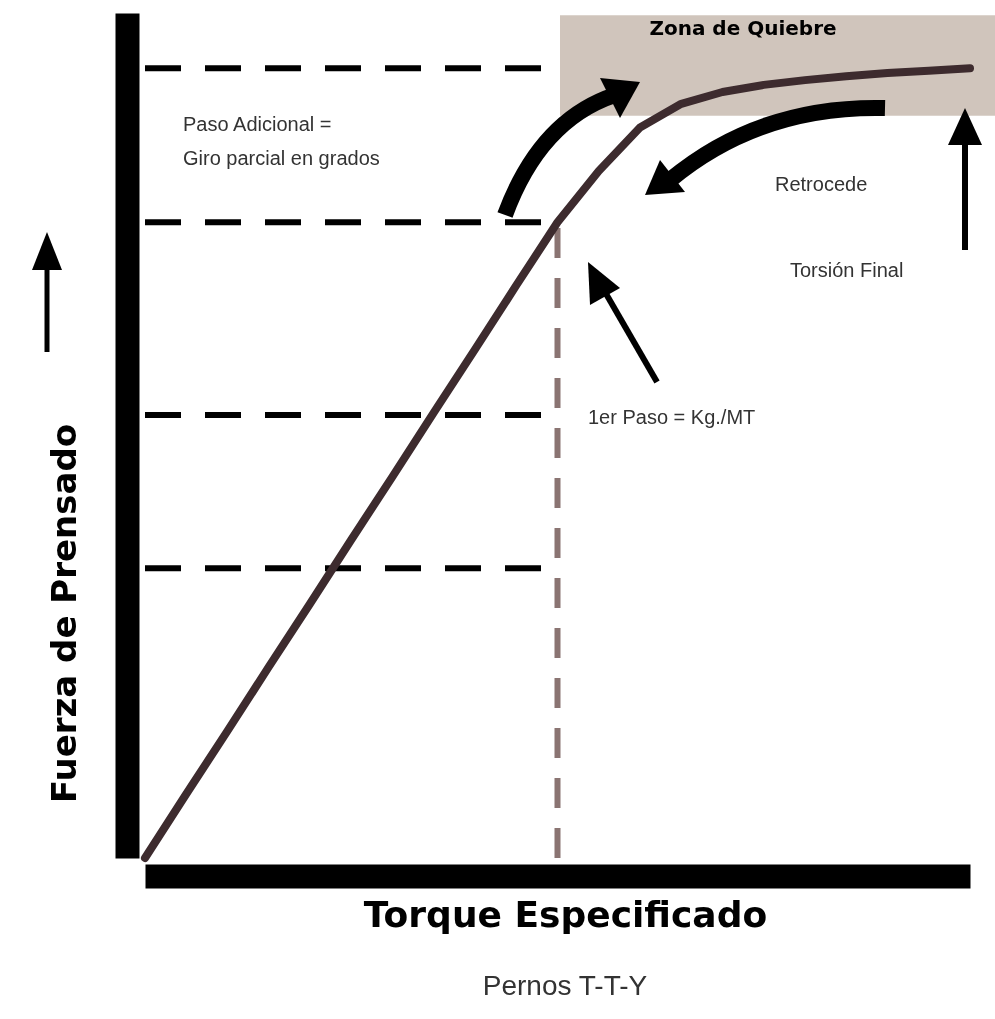 This screenshot has height=1019, width=995. Describe the element at coordinates (63, 613) in the screenshot. I see `y-axis-title: Fuerza de Prensado` at that location.